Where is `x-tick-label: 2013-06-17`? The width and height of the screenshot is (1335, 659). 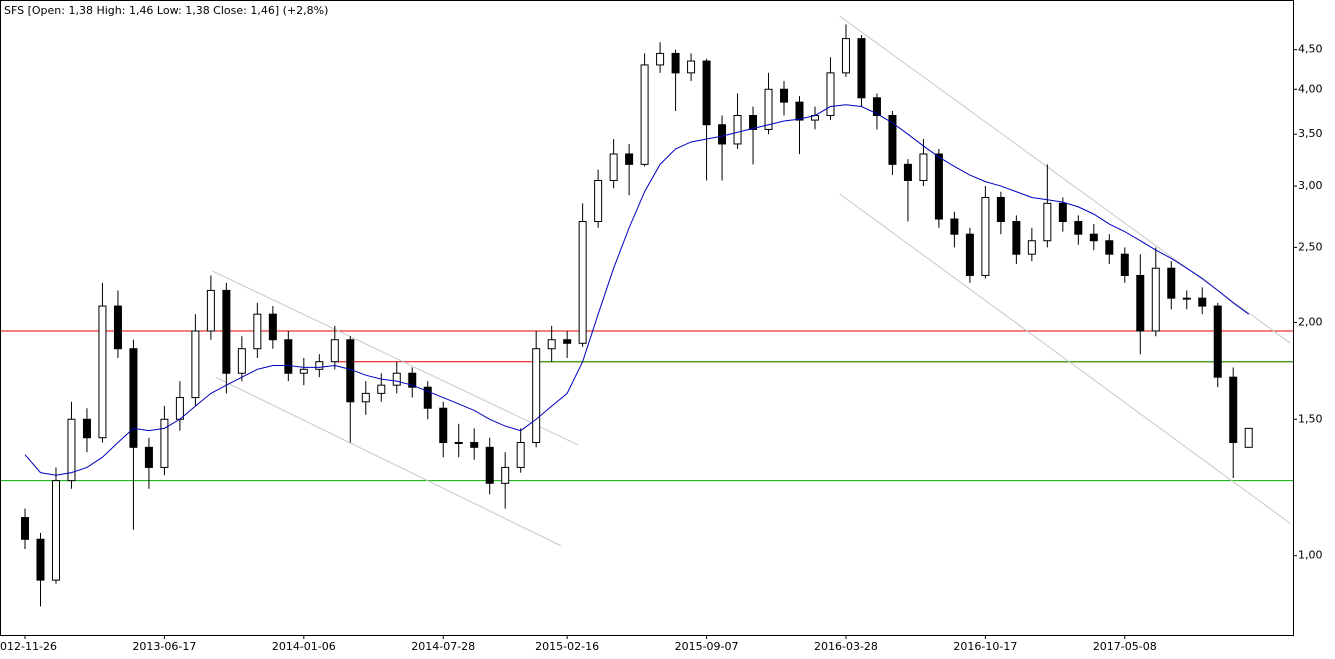 x-tick-label: 2013-06-17 is located at coordinates (164, 646).